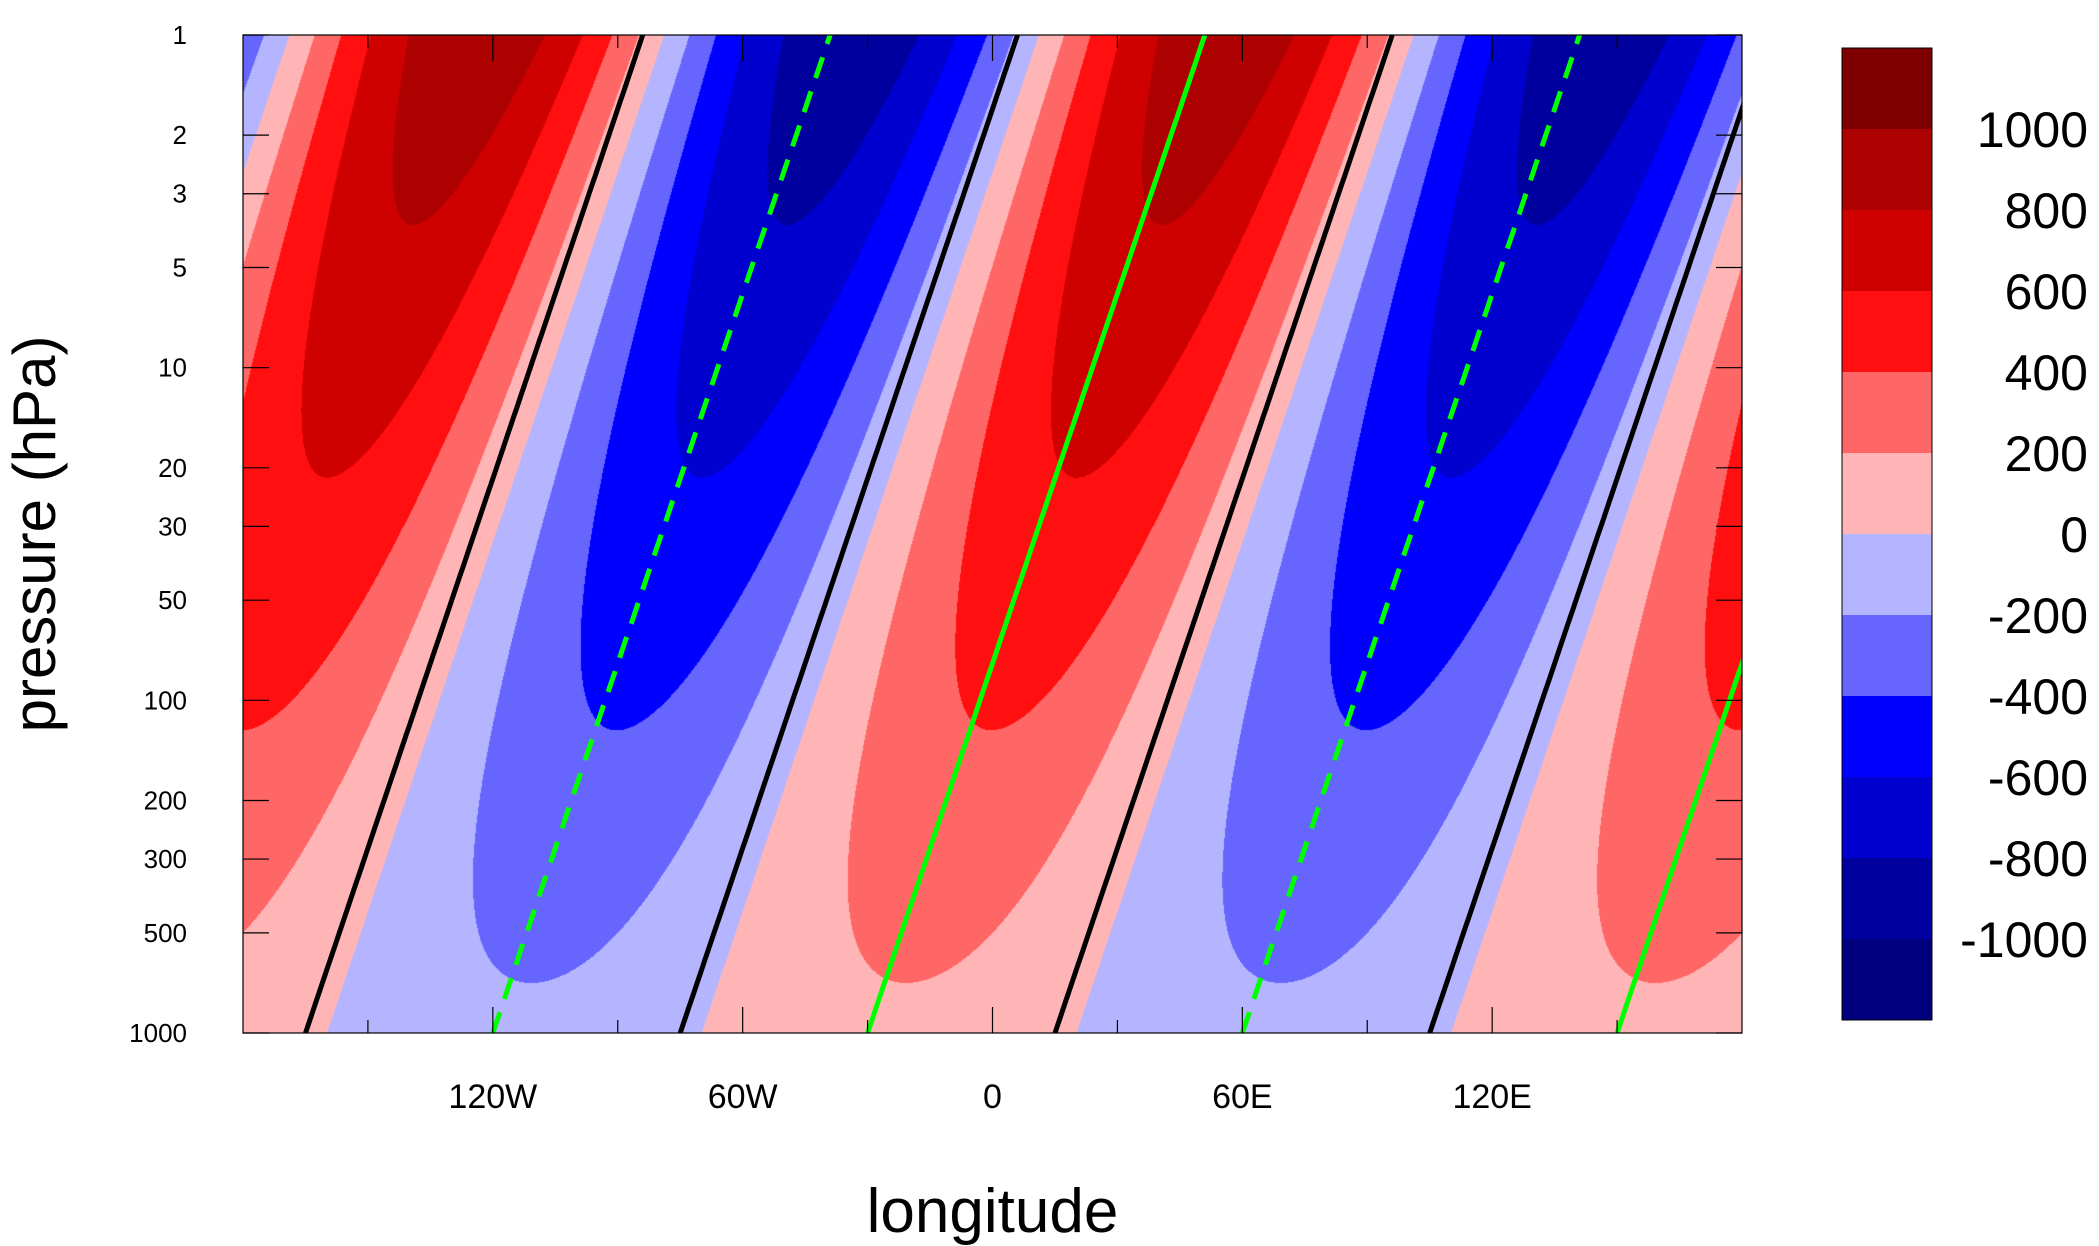  Describe the element at coordinates (165, 700) in the screenshot. I see `y-tick-label: 100` at that location.